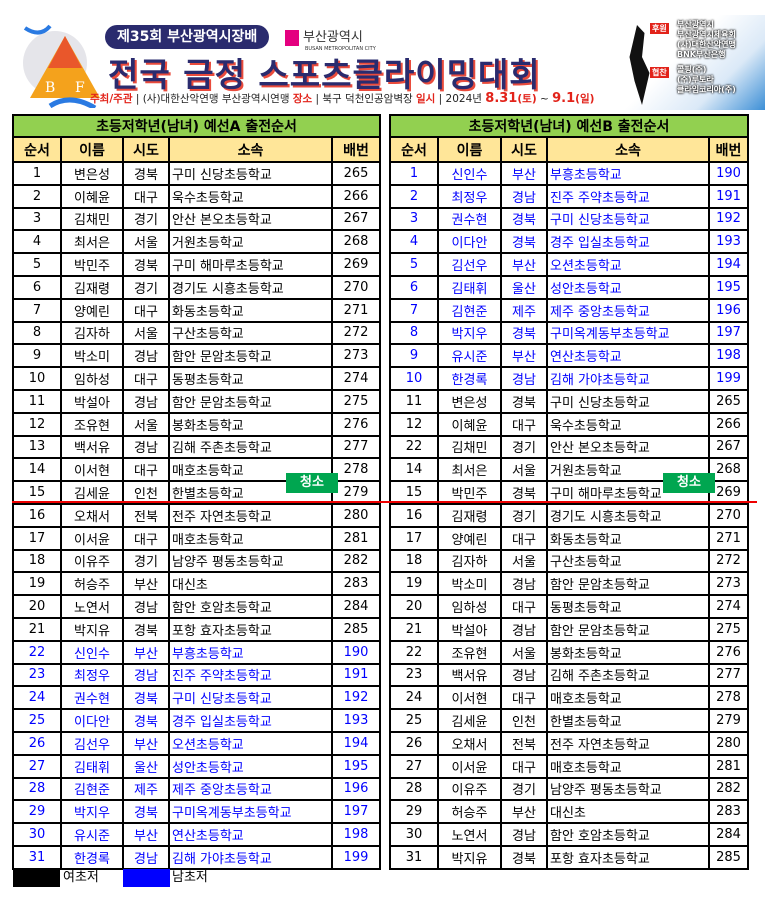  Describe the element at coordinates (426, 99) in the screenshot. I see `date-label: 일시` at that location.